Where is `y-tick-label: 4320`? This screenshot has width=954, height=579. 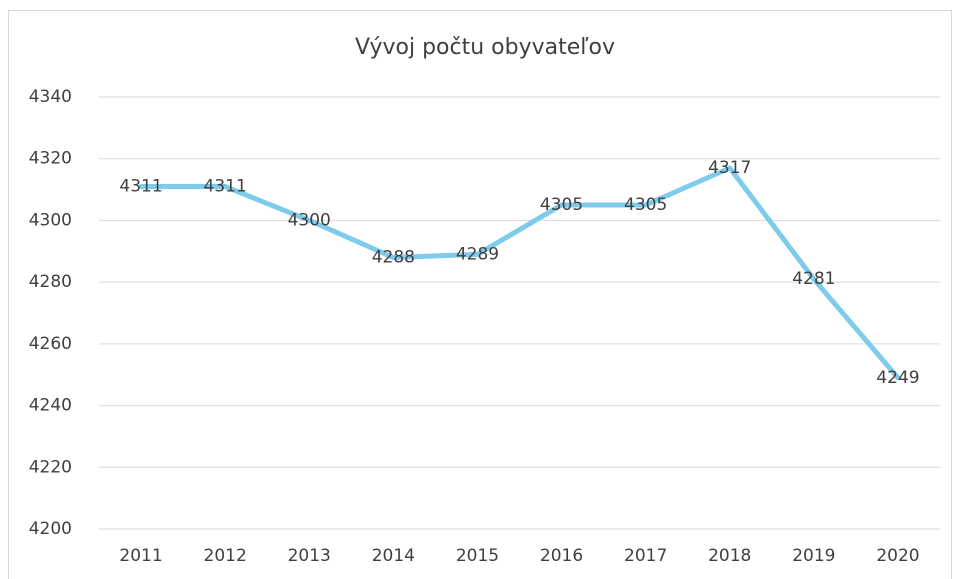
y-tick-label: 4320 is located at coordinates (50, 159).